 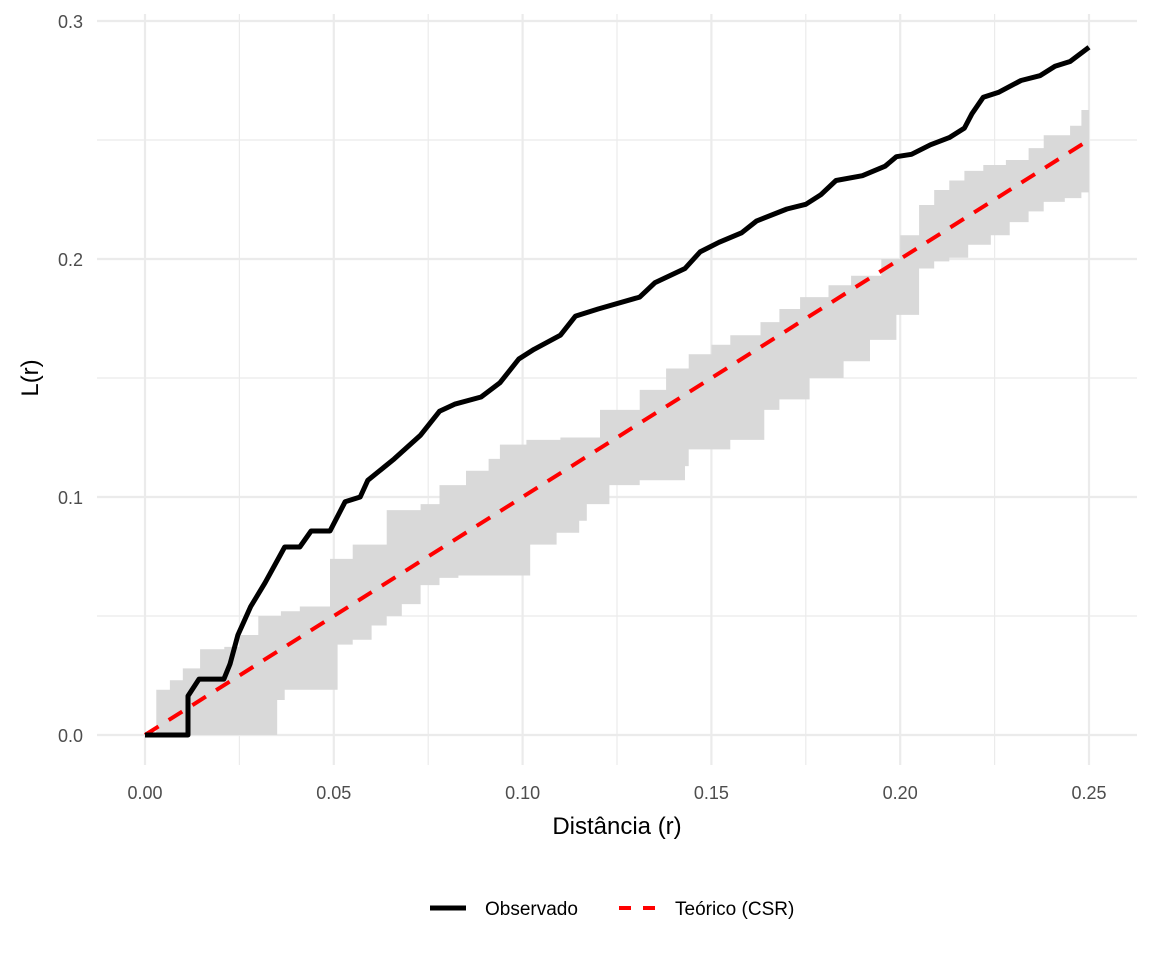 I want to click on x-tick-label: 0.10, so click(x=522, y=793).